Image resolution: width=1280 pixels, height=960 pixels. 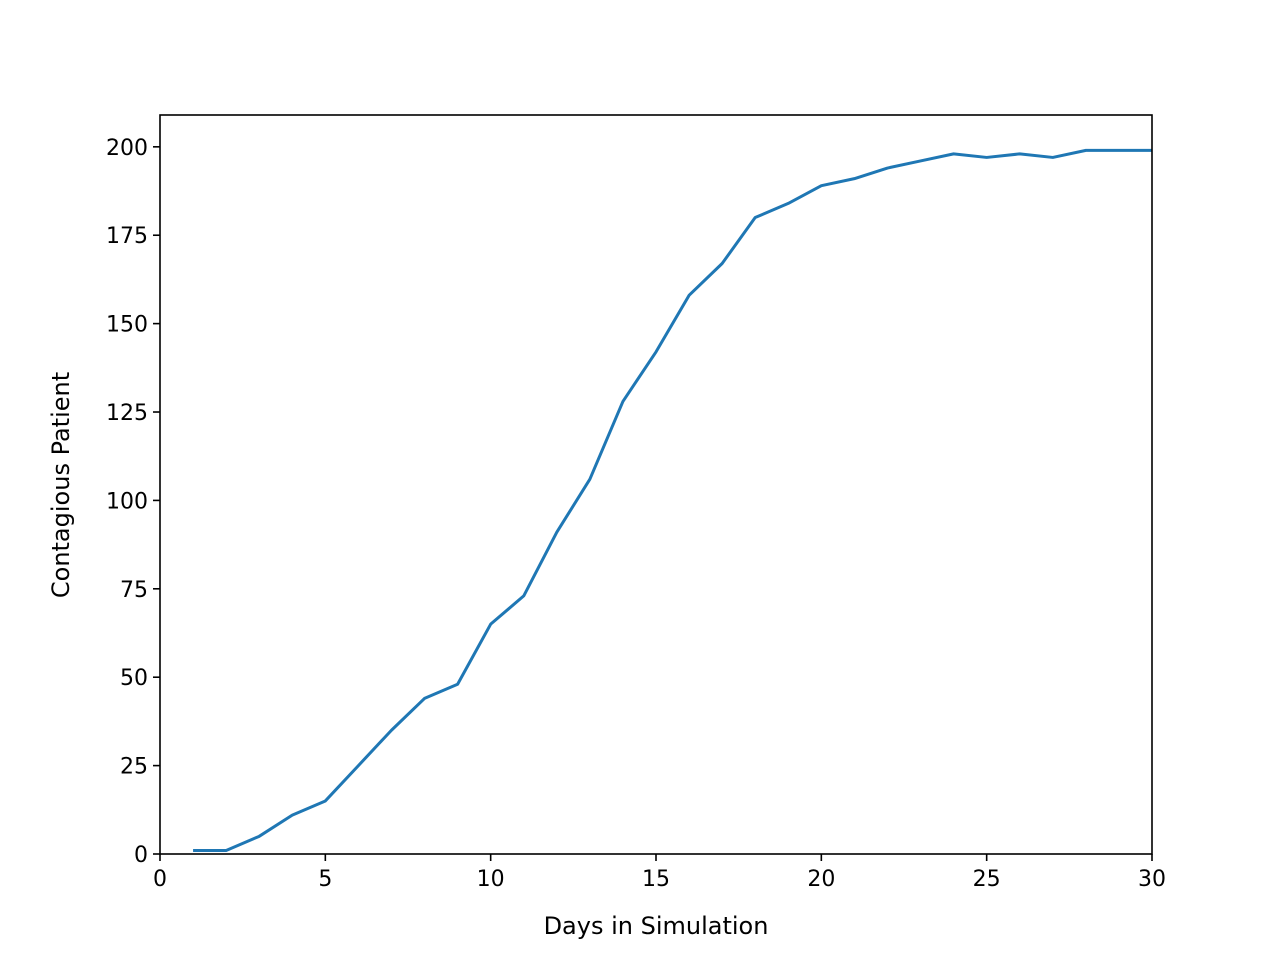 What do you see at coordinates (127, 413) in the screenshot?
I see `y-tick-label: 125` at bounding box center [127, 413].